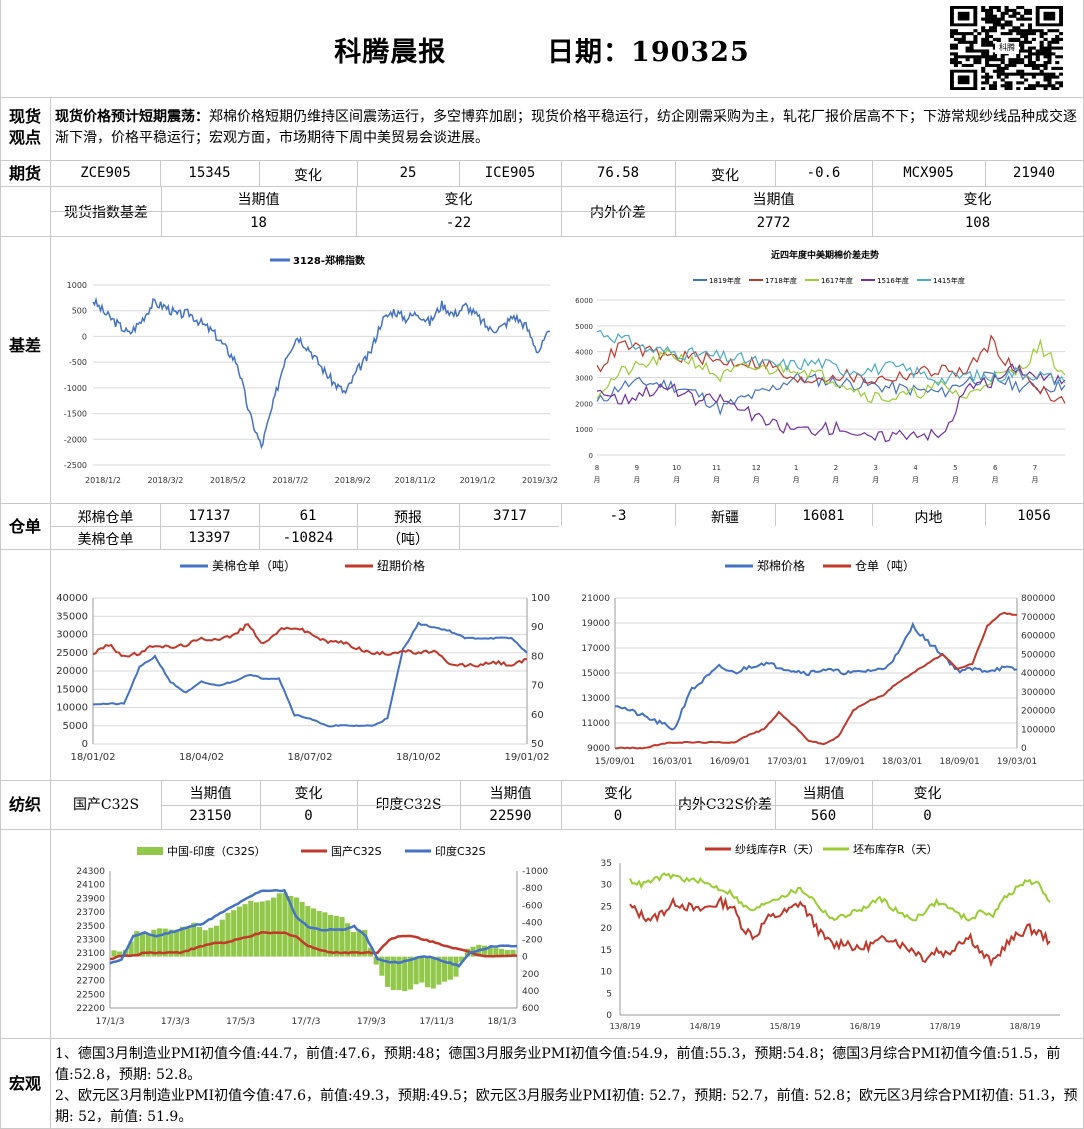 This screenshot has height=1129, width=1084. What do you see at coordinates (773, 223) in the screenshot?
I see `io-current-value: 2772` at bounding box center [773, 223].